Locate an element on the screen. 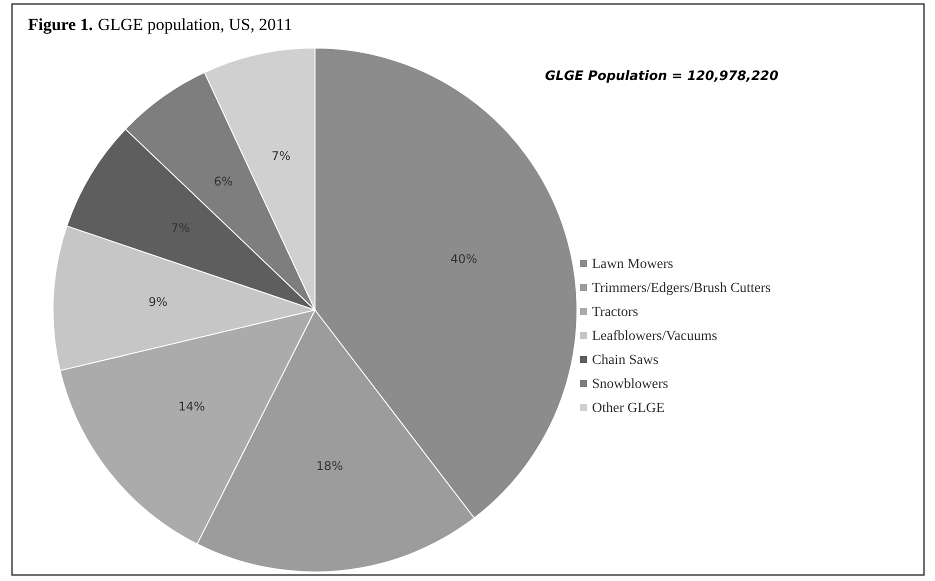 The height and width of the screenshot is (581, 935). legend-label: Lawn Mowers is located at coordinates (633, 264).